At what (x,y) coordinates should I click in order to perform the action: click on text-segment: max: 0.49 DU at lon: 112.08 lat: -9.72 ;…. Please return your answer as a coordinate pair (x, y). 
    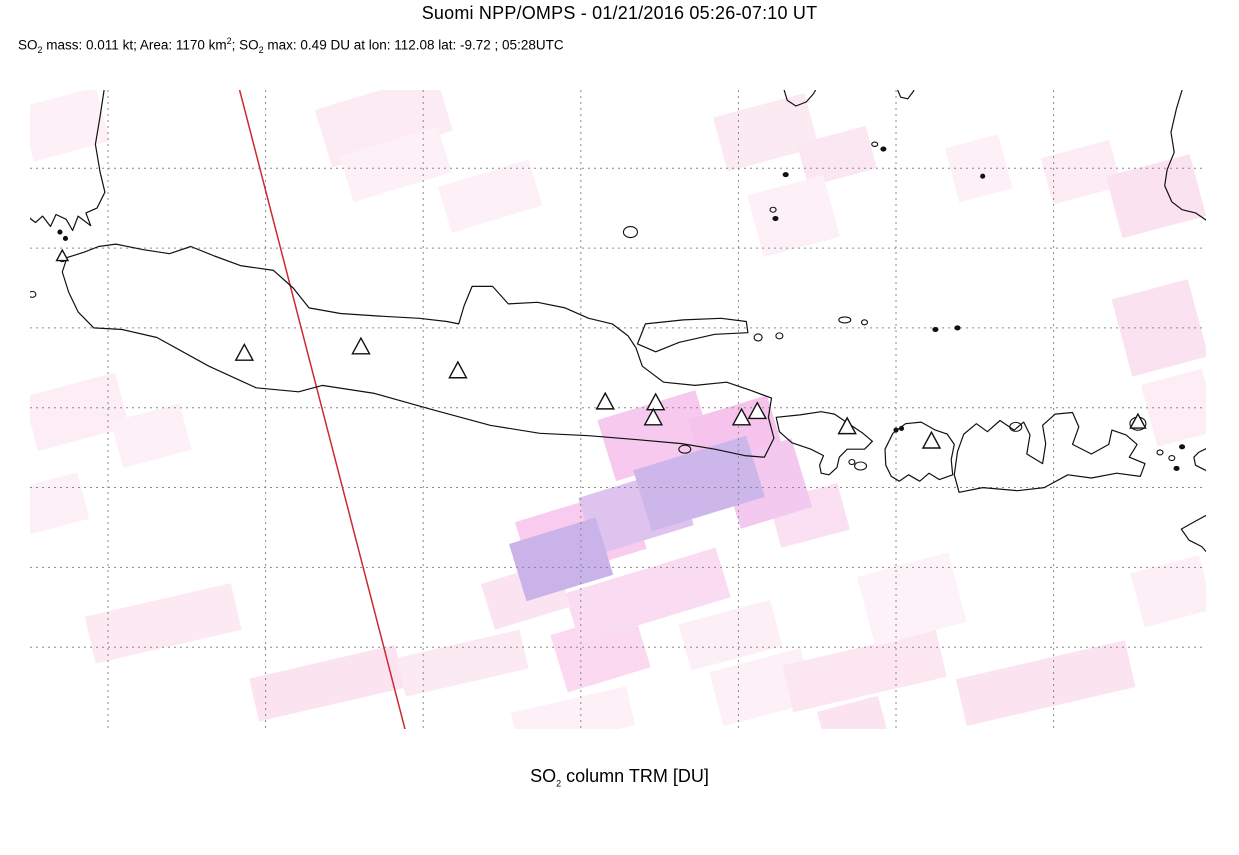
    Looking at the image, I should click on (413, 45).